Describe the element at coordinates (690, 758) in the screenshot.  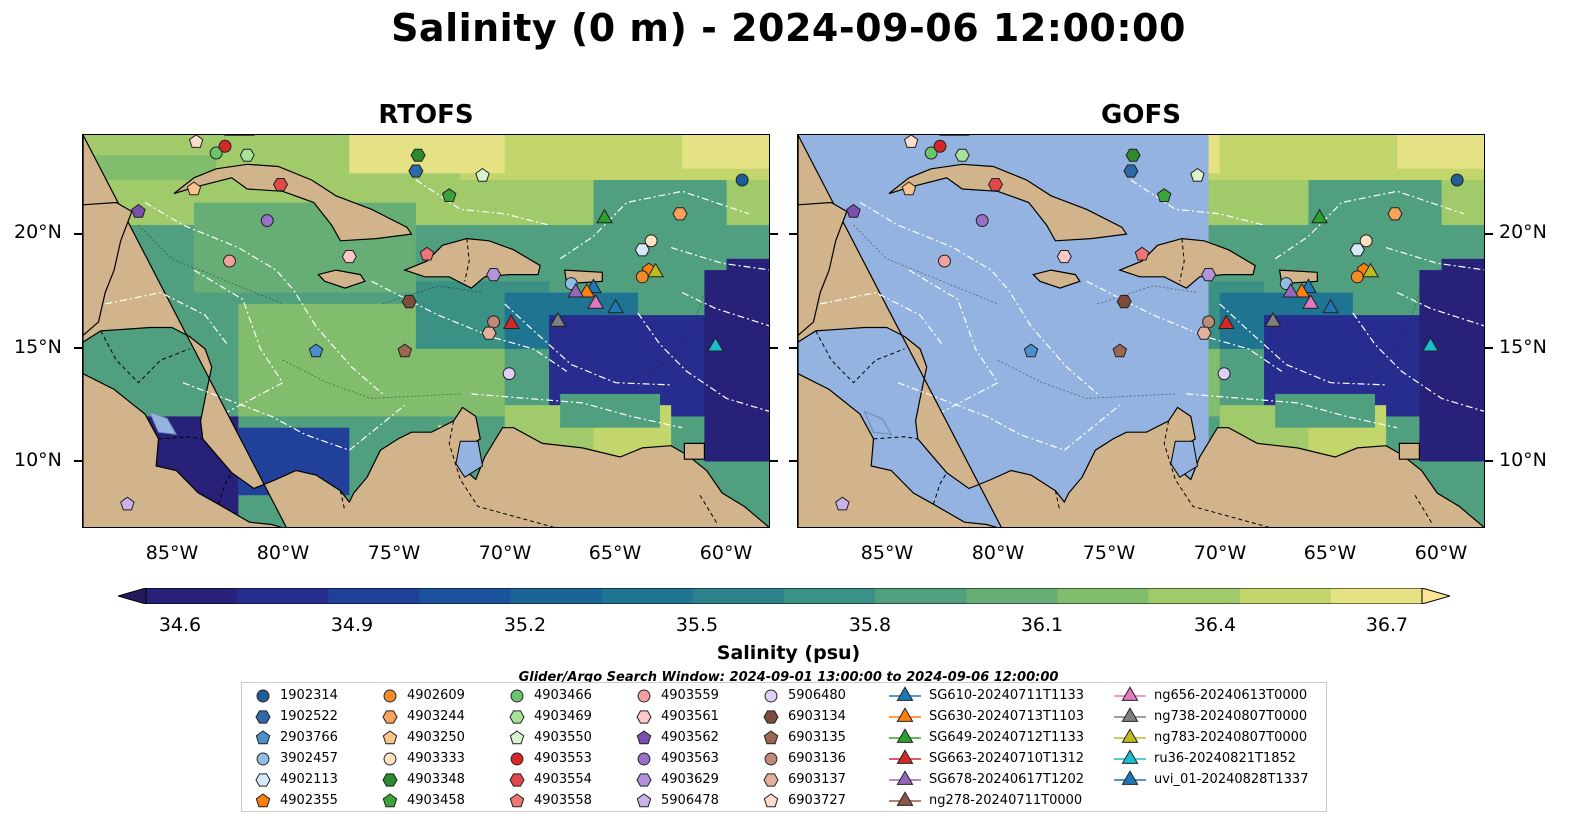
I see `legend-label: 4903563` at that location.